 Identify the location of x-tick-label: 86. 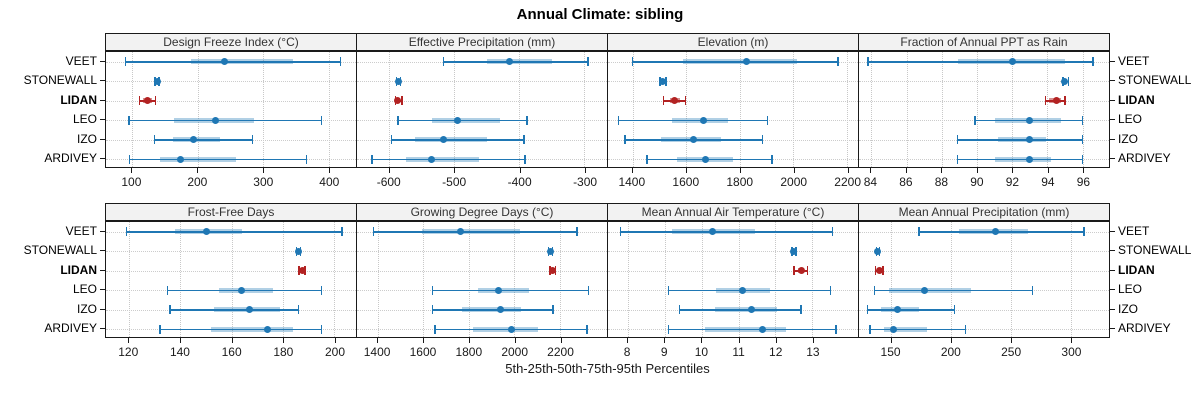
(906, 182).